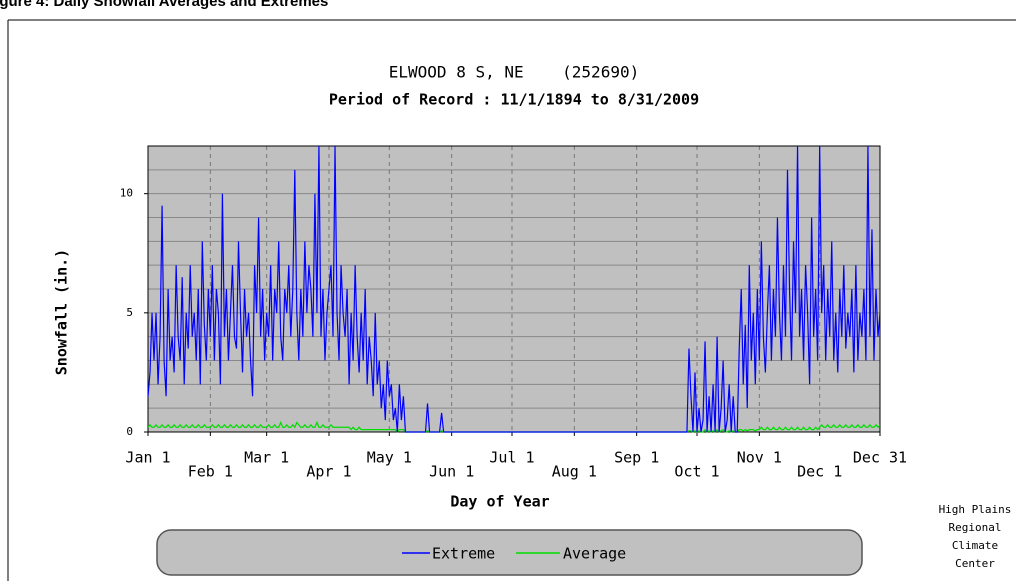 This screenshot has width=1016, height=581. I want to click on credit: High Plains Regional Climate Center, so click(975, 536).